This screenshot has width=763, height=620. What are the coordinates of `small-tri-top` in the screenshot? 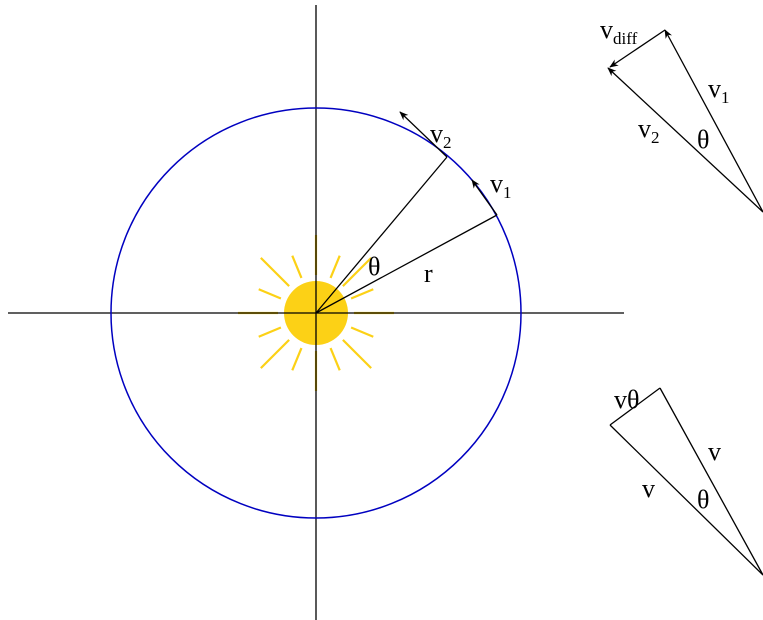 It's located at (635, 406).